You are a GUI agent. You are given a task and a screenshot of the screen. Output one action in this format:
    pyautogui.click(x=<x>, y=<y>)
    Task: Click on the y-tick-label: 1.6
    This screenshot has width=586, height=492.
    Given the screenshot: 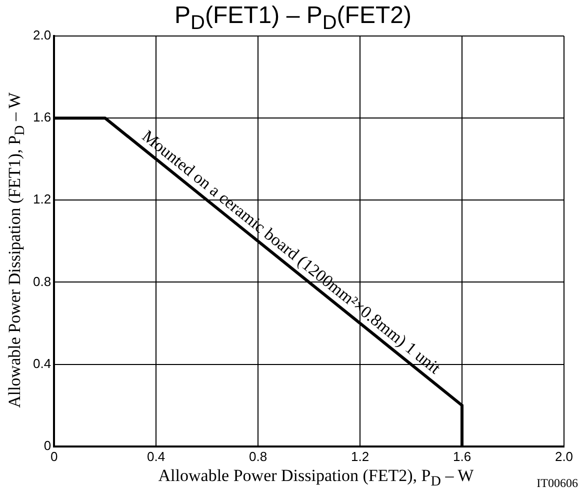 What is the action you would take?
    pyautogui.click(x=42, y=117)
    